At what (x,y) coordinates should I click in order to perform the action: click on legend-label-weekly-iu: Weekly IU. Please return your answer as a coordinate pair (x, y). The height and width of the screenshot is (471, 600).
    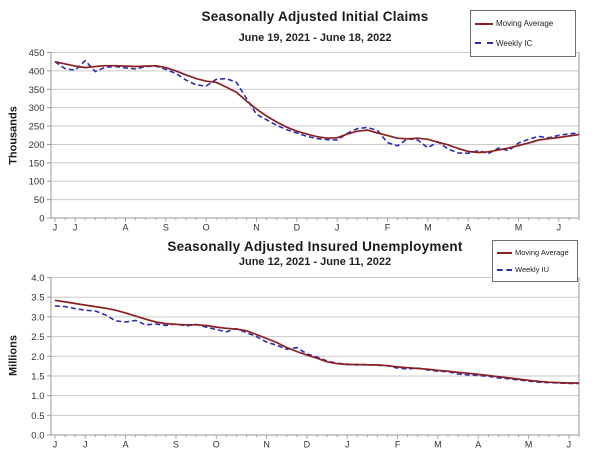
    Looking at the image, I should click on (532, 269).